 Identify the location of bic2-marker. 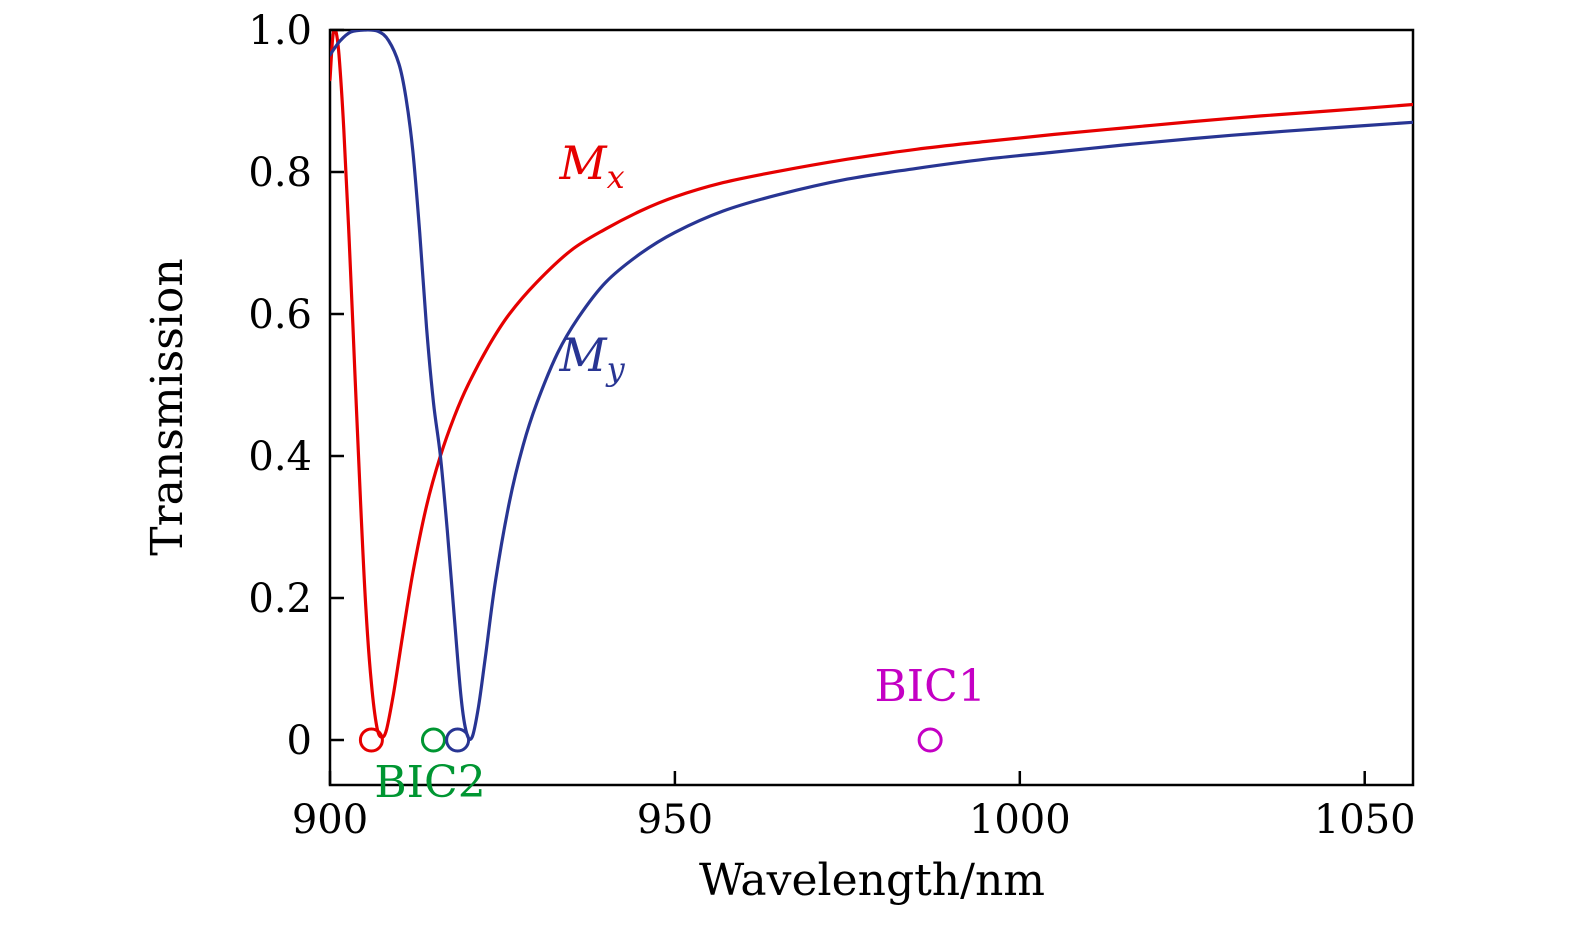
(433, 740).